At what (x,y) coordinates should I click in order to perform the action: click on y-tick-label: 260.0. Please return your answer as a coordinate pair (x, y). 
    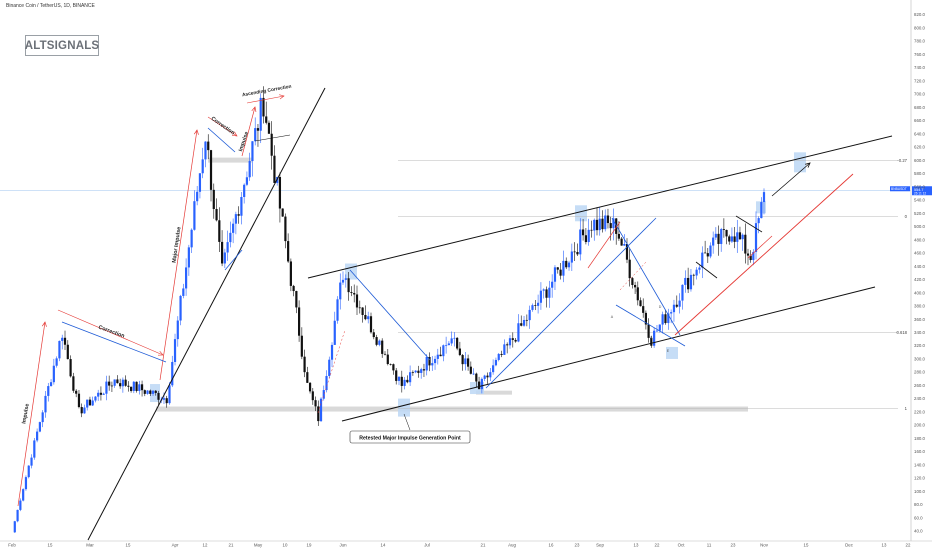
    Looking at the image, I should click on (920, 385).